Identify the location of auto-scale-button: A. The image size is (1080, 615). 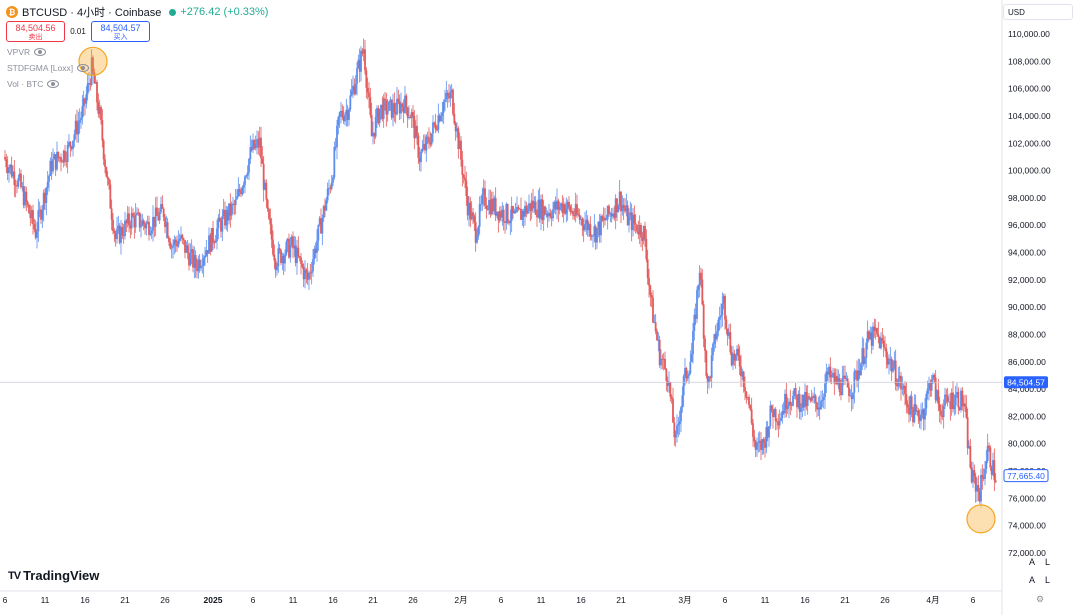
(1032, 562).